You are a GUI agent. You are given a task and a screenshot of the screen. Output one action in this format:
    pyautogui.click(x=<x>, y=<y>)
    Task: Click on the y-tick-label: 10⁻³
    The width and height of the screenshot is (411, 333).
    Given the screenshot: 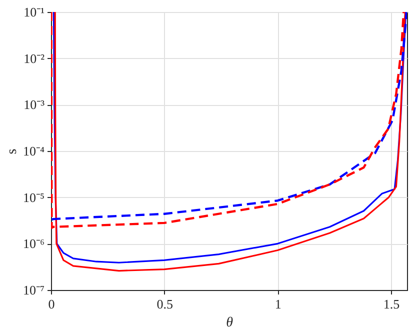 What is the action you would take?
    pyautogui.click(x=34, y=104)
    